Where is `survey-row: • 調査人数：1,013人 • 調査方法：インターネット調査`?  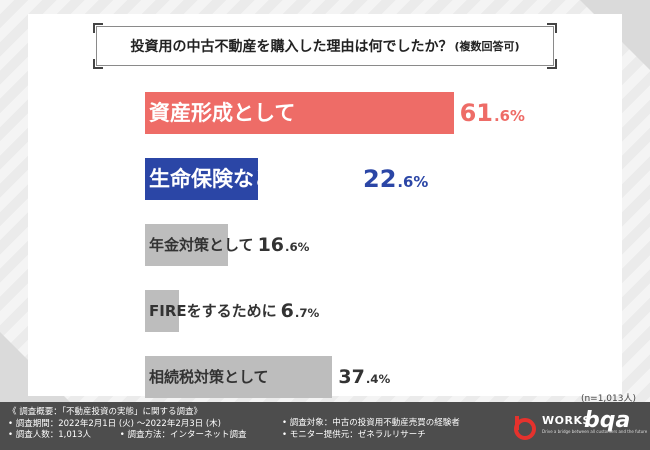 survey-row: • 調査人数：1,013人 • 調査方法：インターネット調査 is located at coordinates (140, 436).